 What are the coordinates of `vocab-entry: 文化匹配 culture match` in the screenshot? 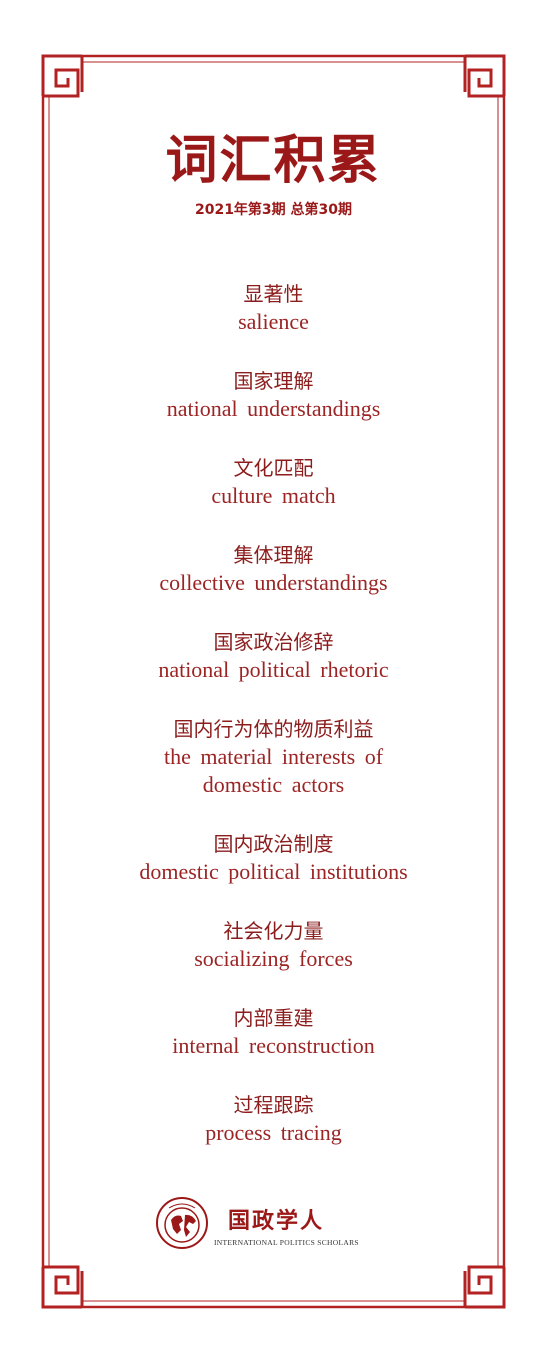 It's located at (273, 497).